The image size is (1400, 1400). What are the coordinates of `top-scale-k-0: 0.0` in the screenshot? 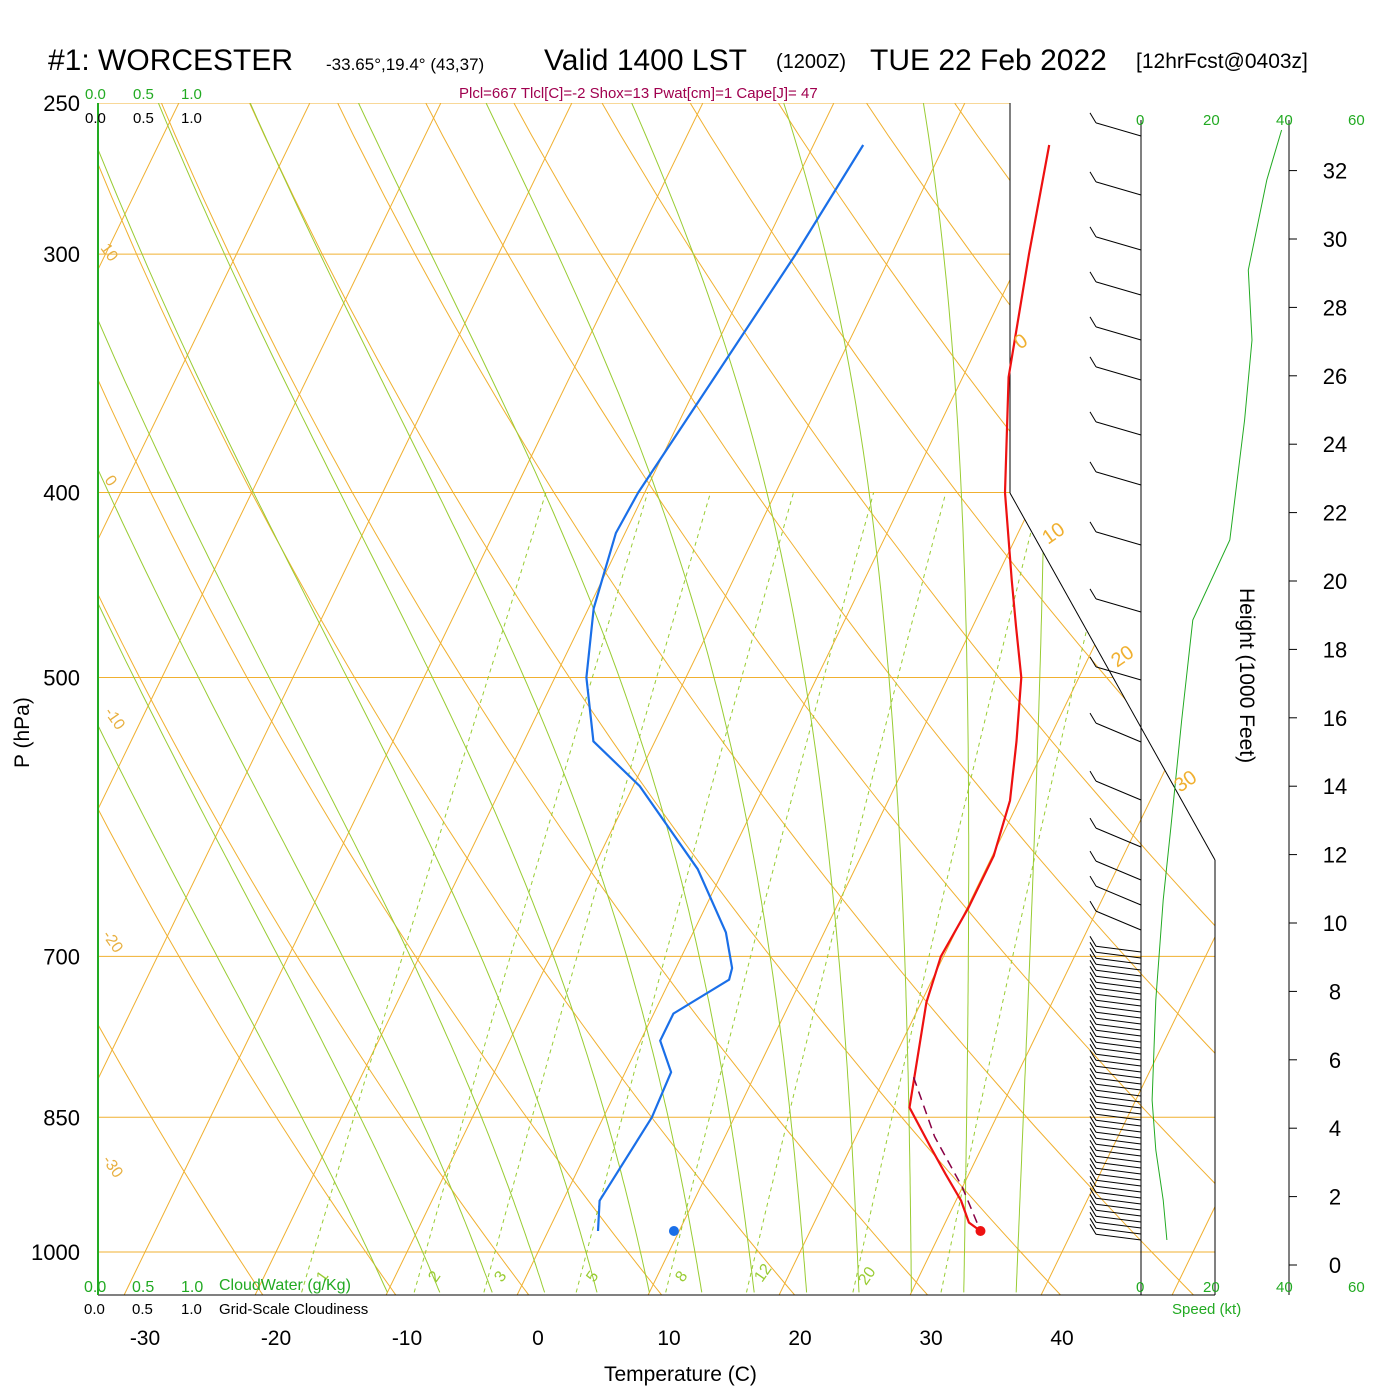 It's located at (95, 118).